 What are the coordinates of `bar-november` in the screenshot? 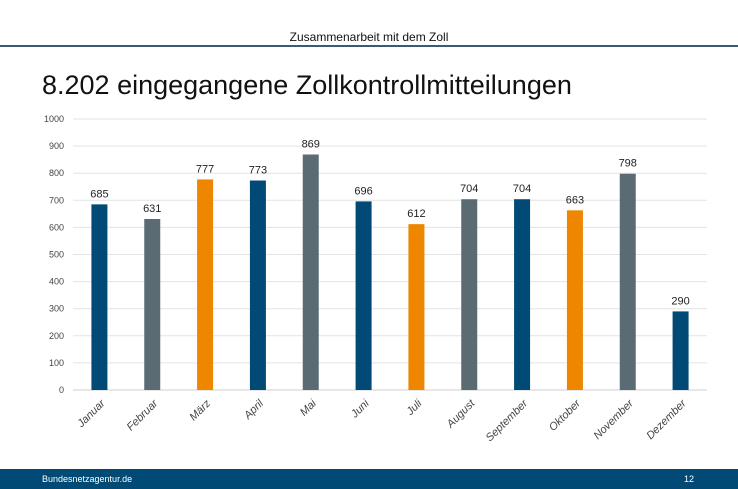 It's located at (627, 281).